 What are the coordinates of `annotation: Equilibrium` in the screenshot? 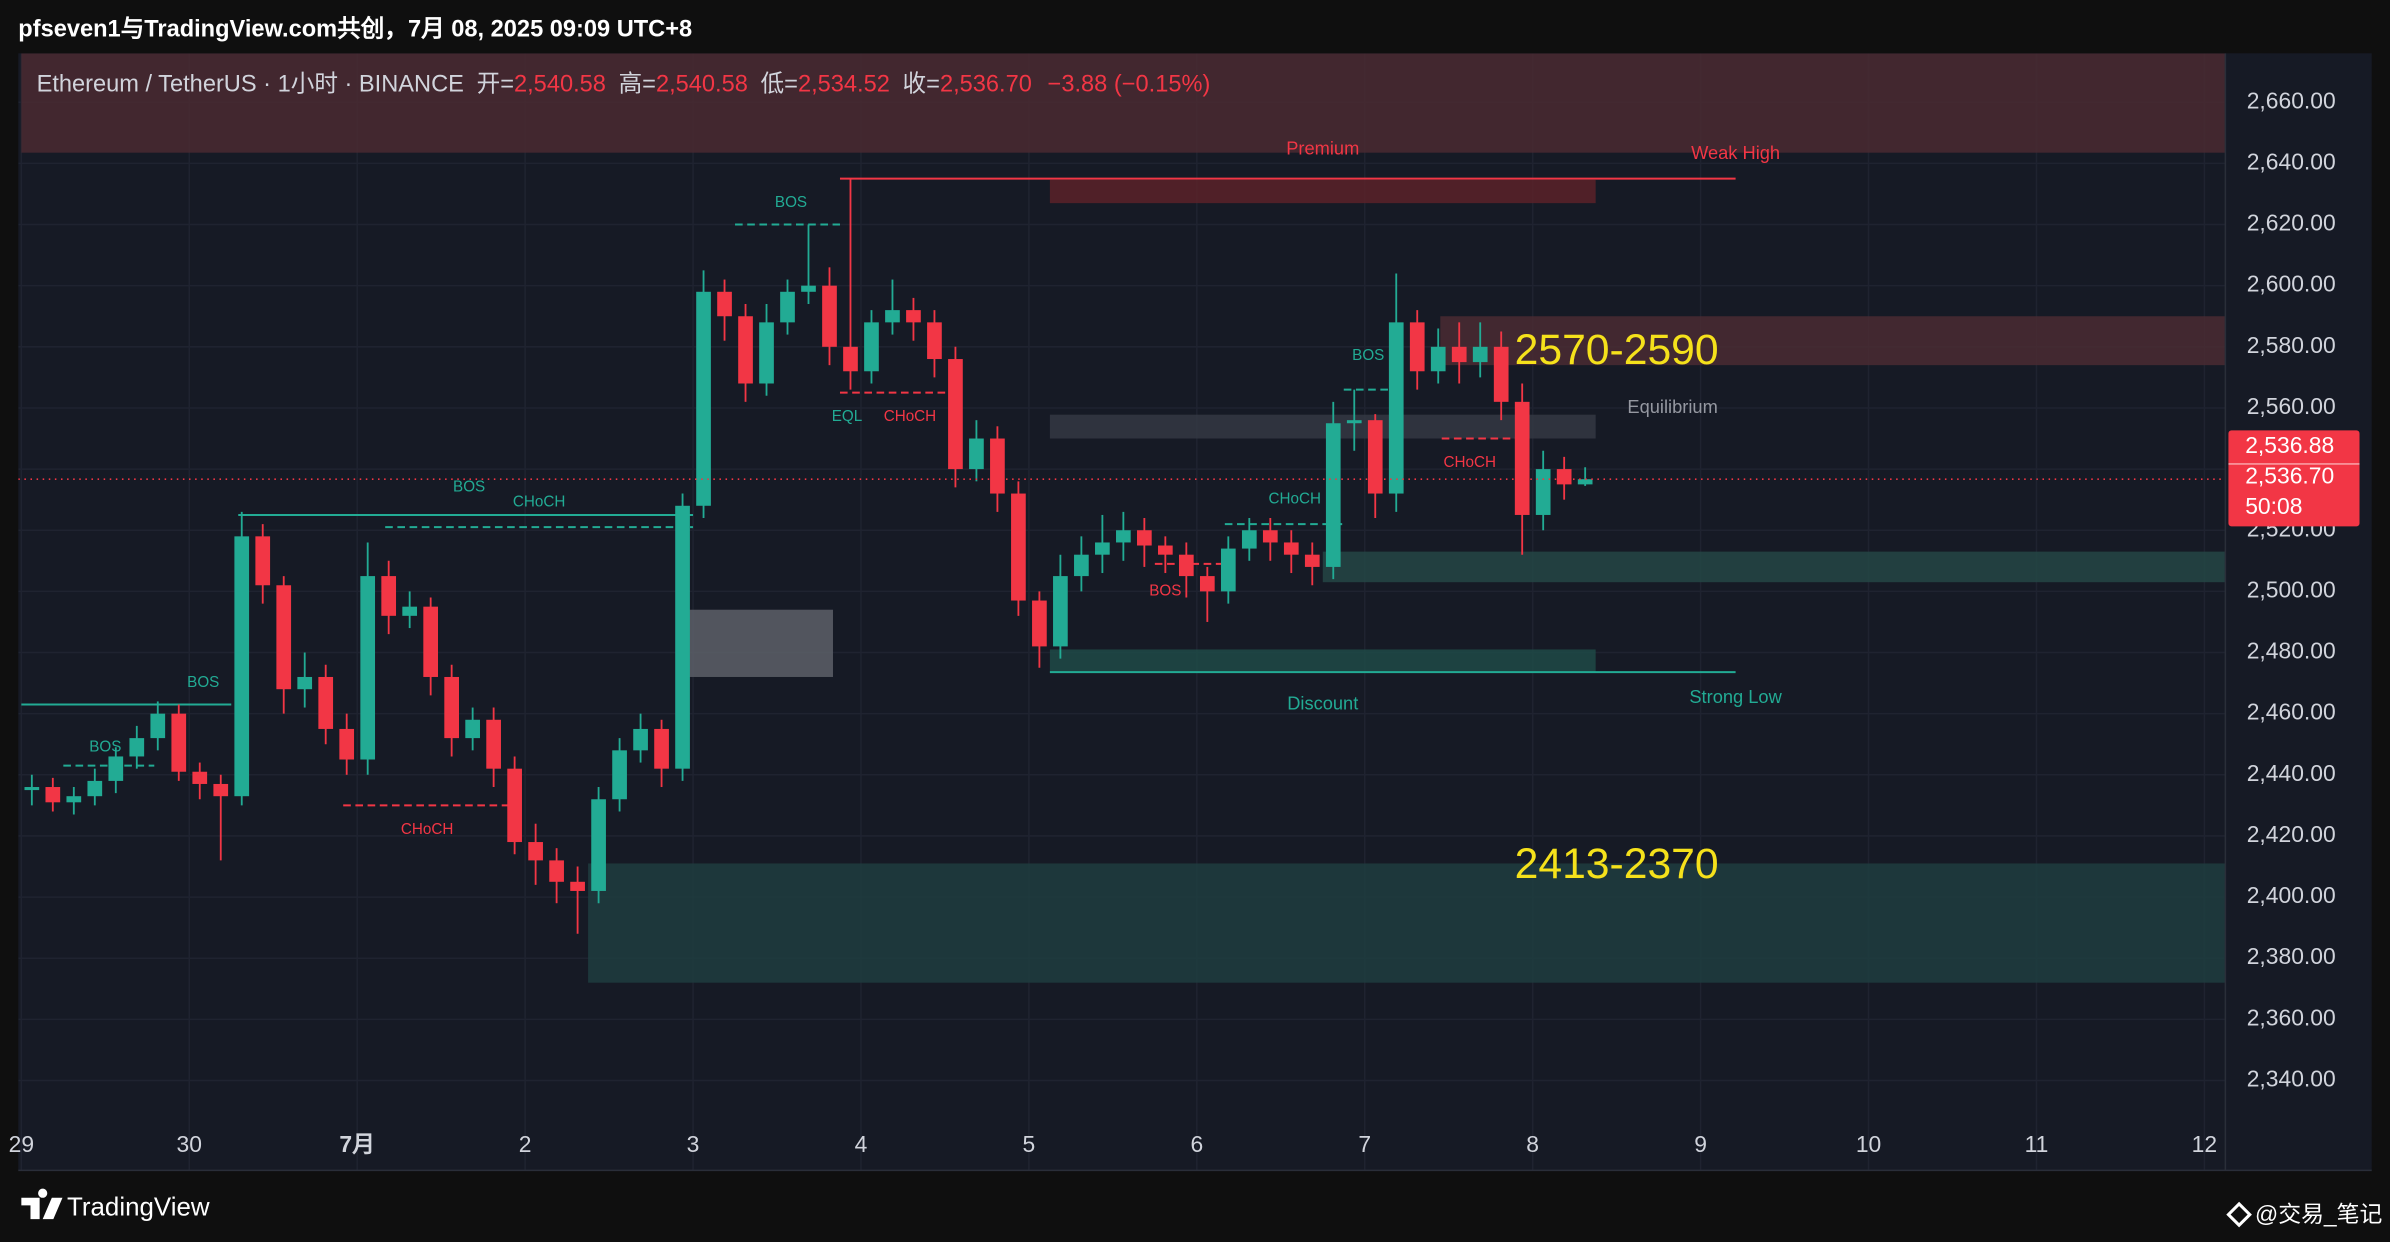 It's located at (1672, 406).